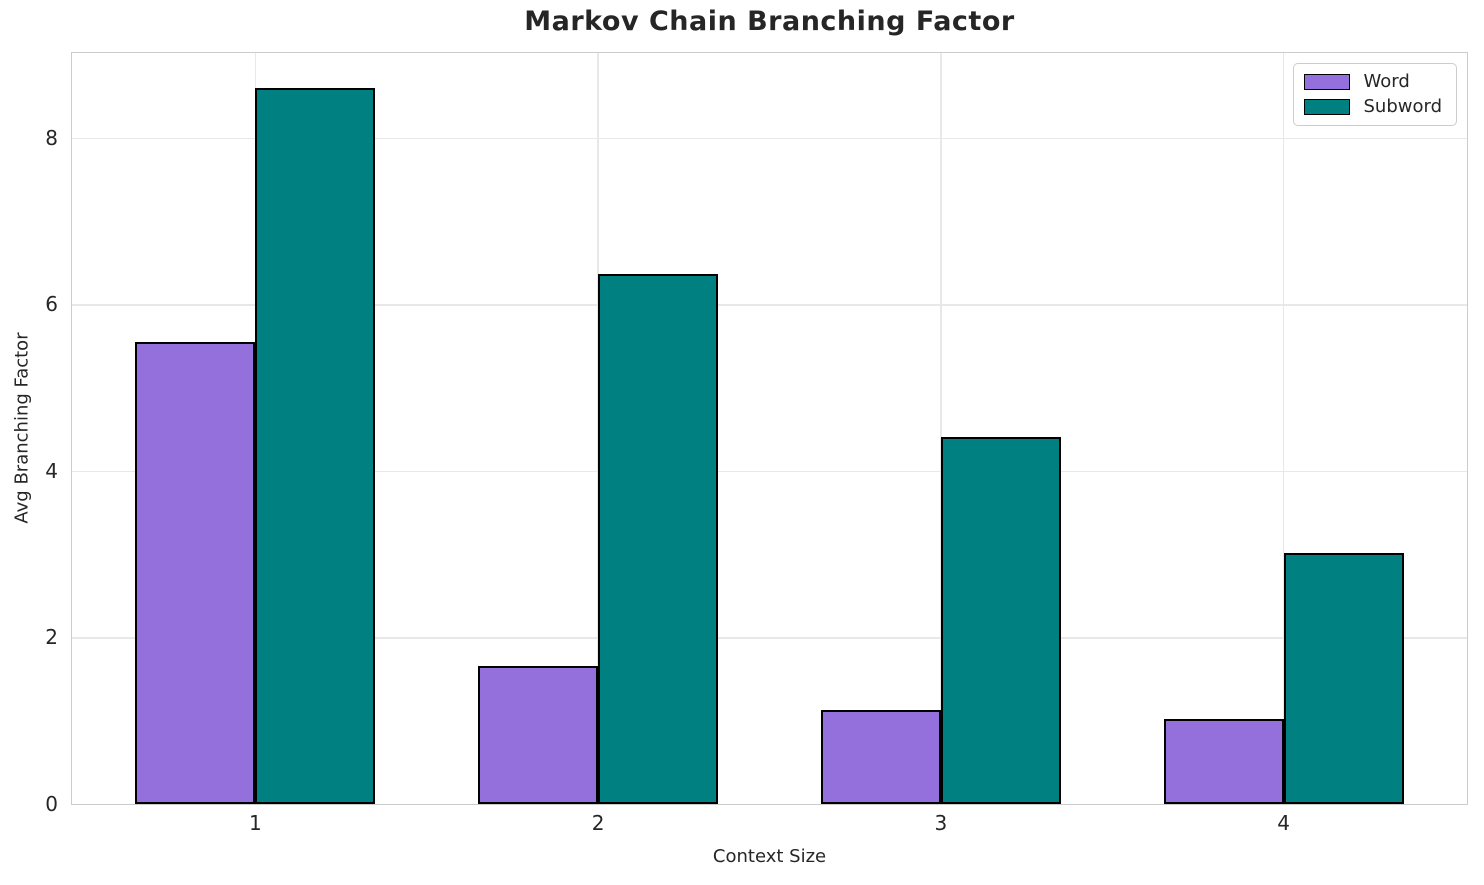 Image resolution: width=1484 pixels, height=885 pixels. What do you see at coordinates (941, 823) in the screenshot?
I see `x-tick-label-3: 3` at bounding box center [941, 823].